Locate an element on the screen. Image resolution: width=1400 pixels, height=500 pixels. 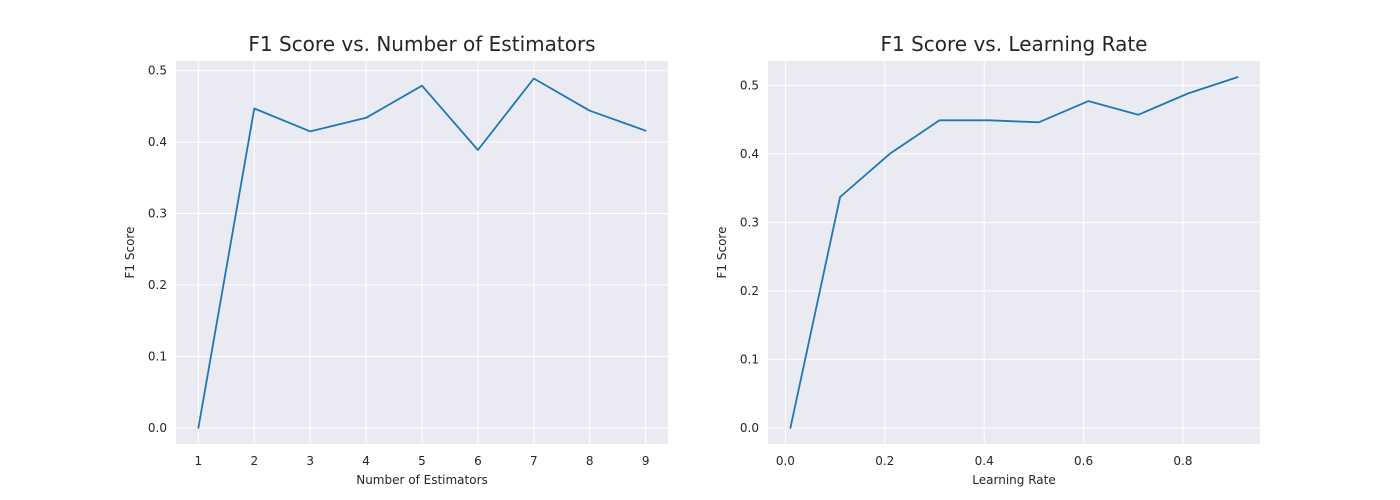
x-tick-label: 3 is located at coordinates (310, 461).